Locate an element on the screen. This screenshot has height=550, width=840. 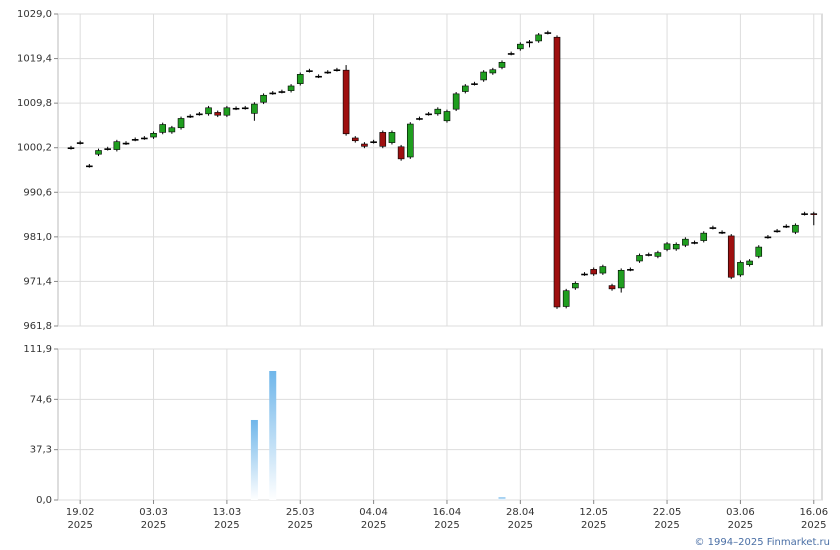
x-tick-label: 16.04 is located at coordinates (447, 512).